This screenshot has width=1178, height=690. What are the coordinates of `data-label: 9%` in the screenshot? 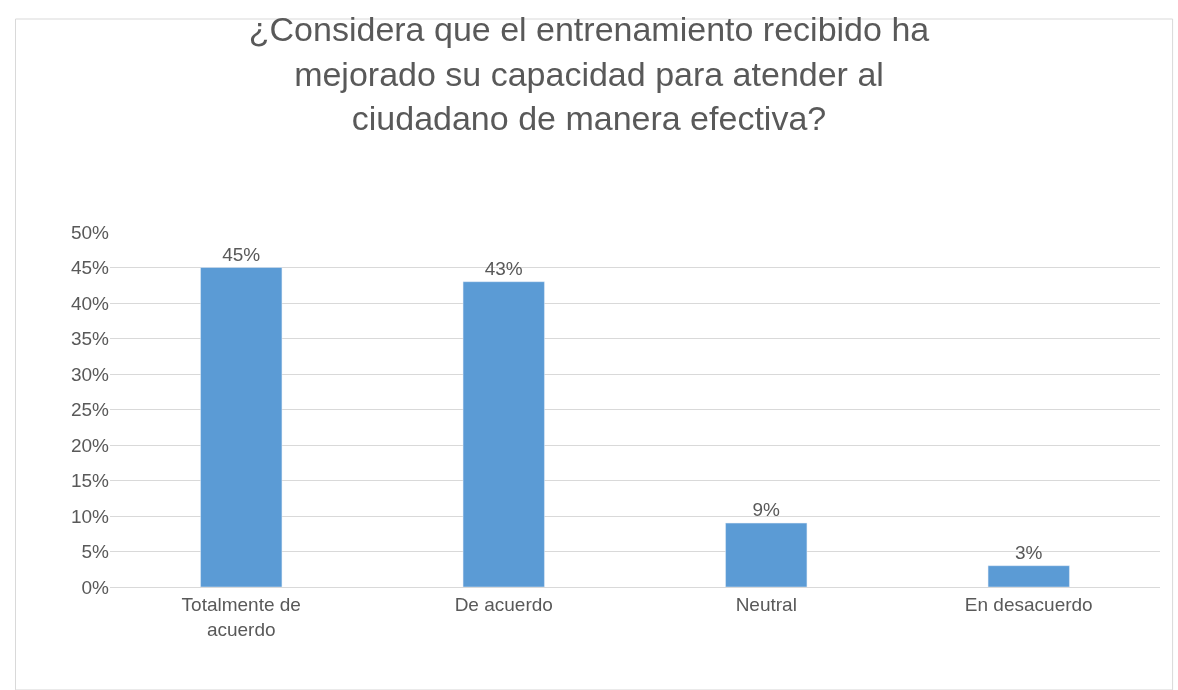 It's located at (766, 510).